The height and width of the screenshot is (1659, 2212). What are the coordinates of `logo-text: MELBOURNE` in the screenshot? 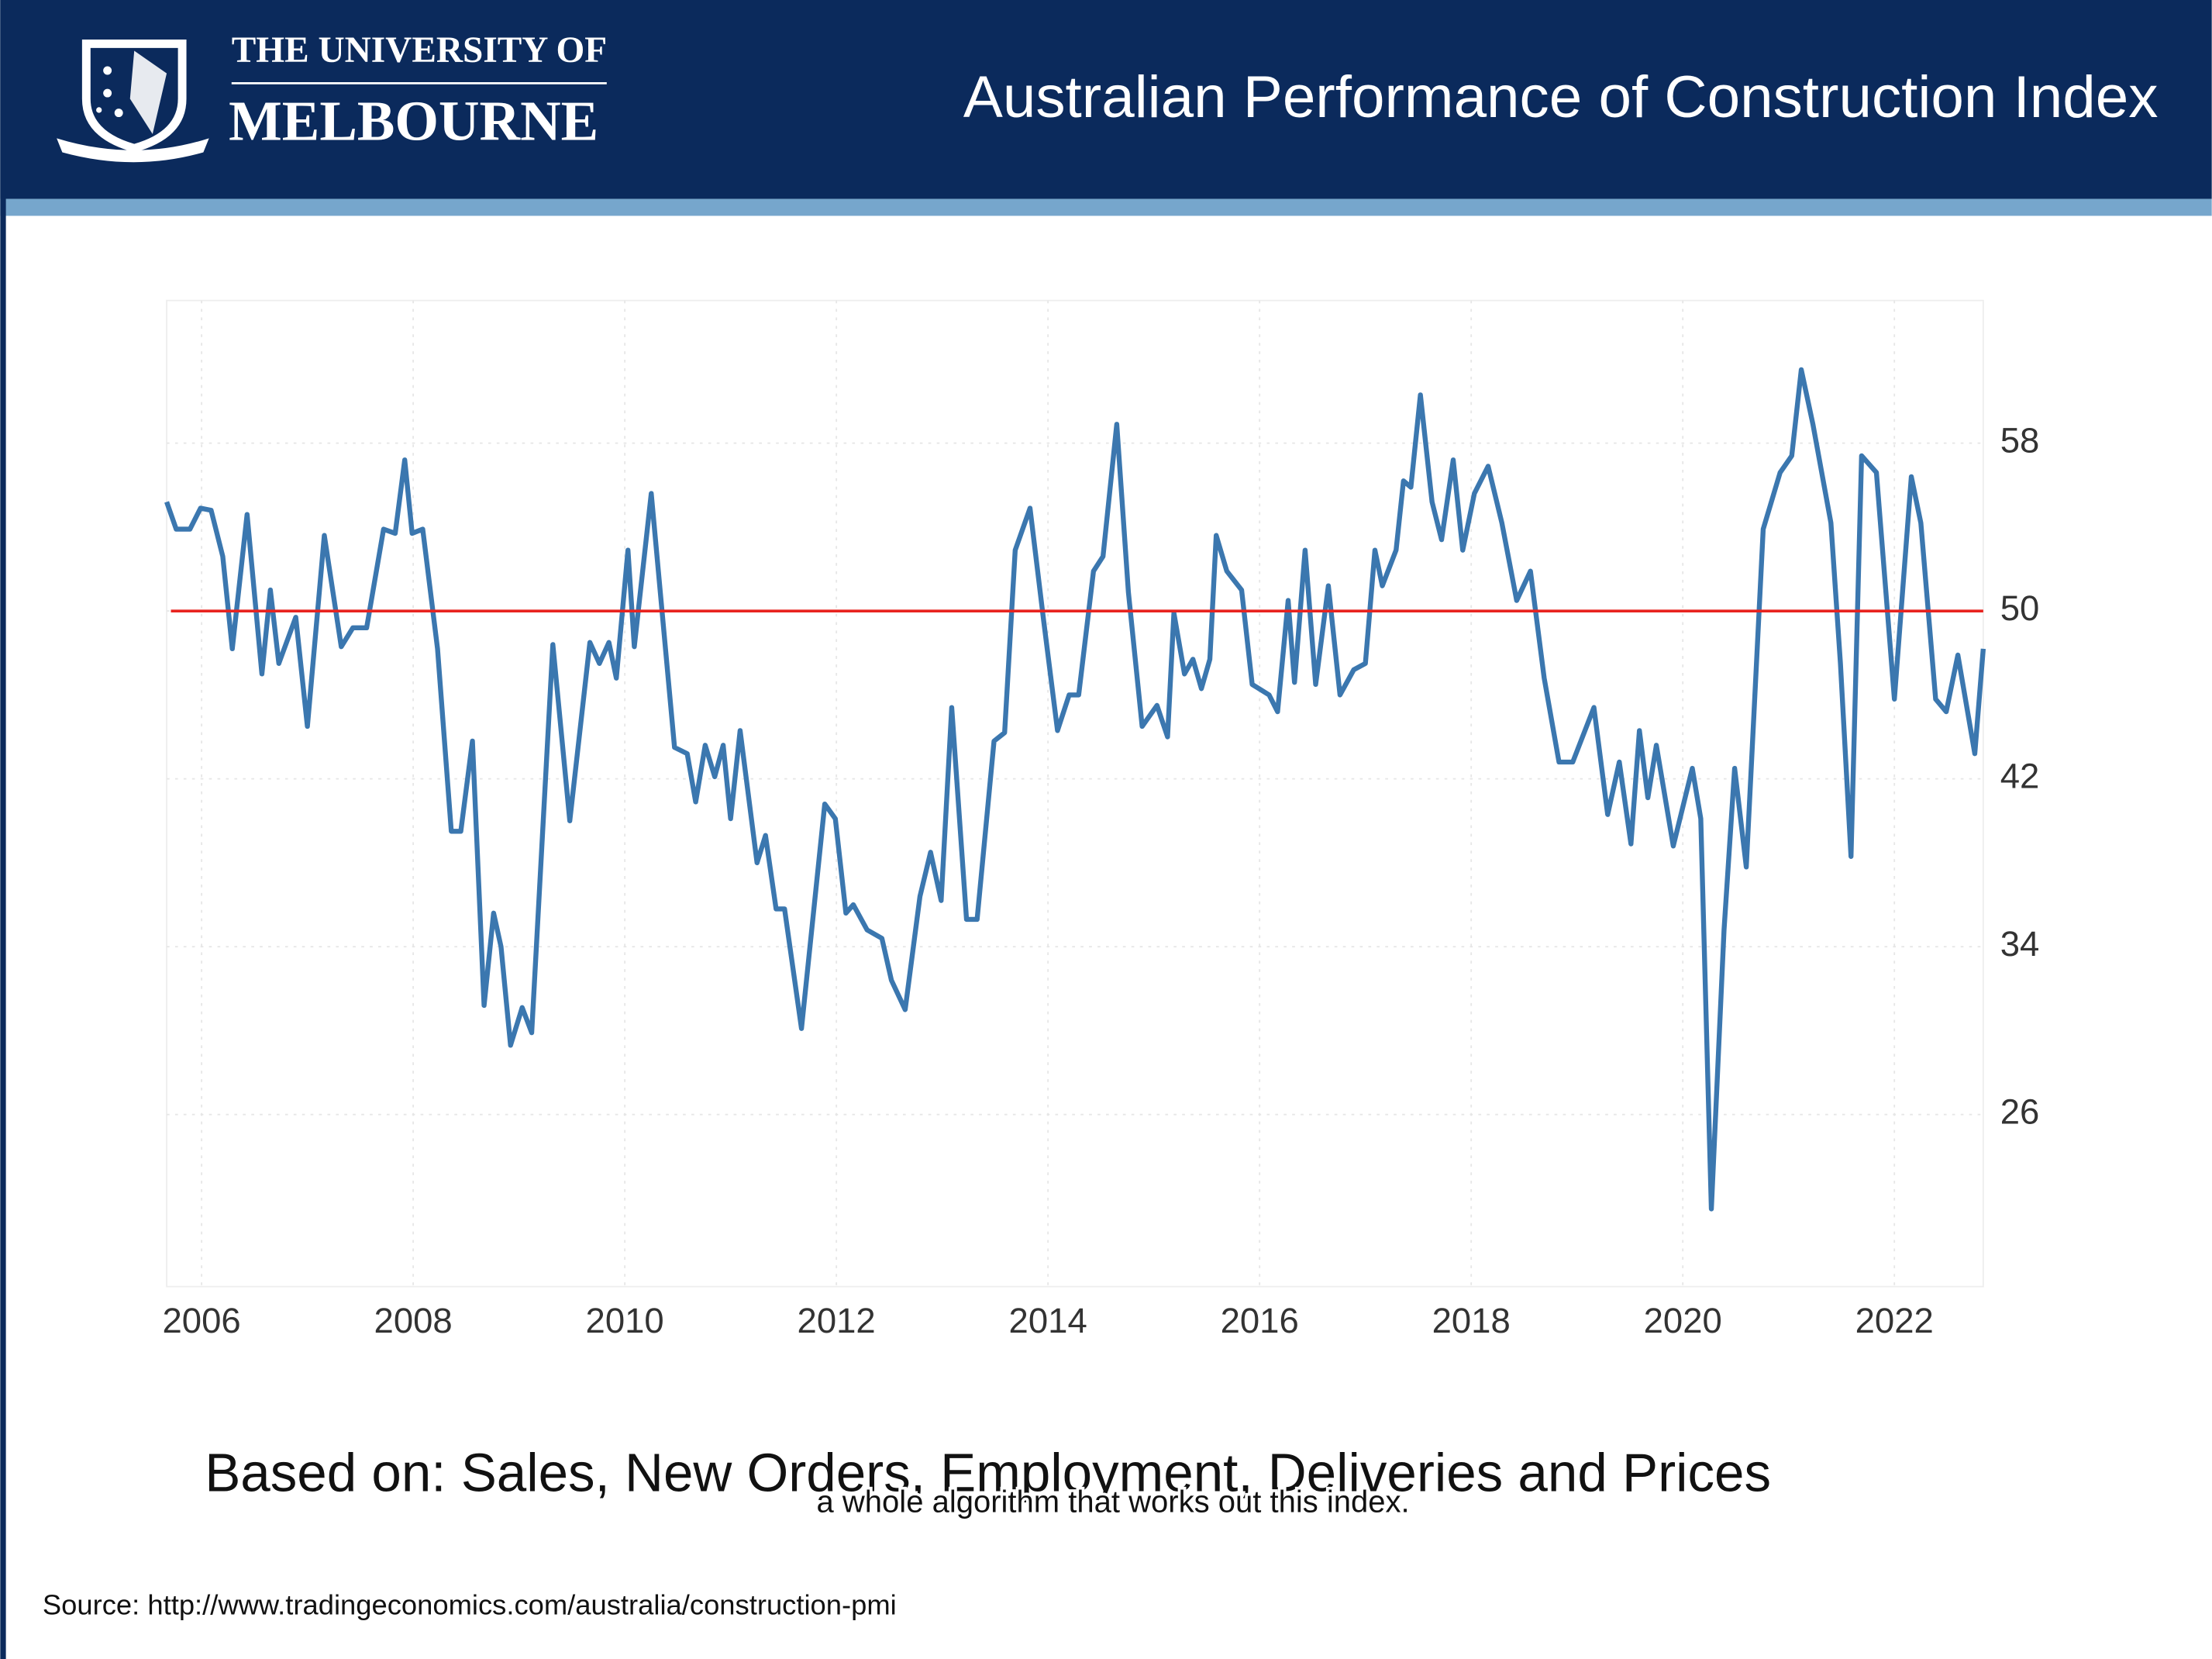 It's located at (414, 120).